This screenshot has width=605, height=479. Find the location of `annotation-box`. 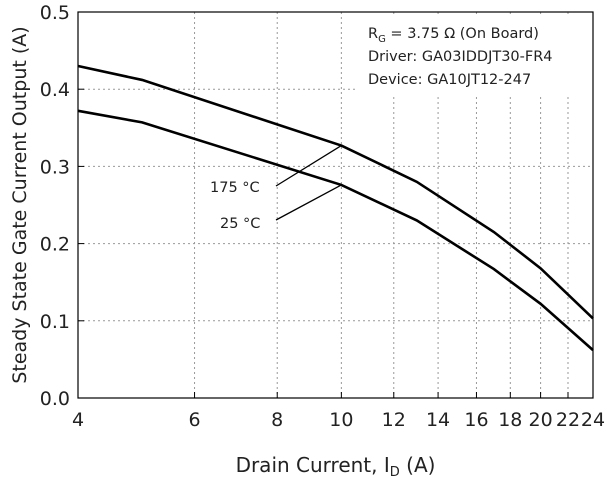

annotation-box is located at coordinates (474, 56).